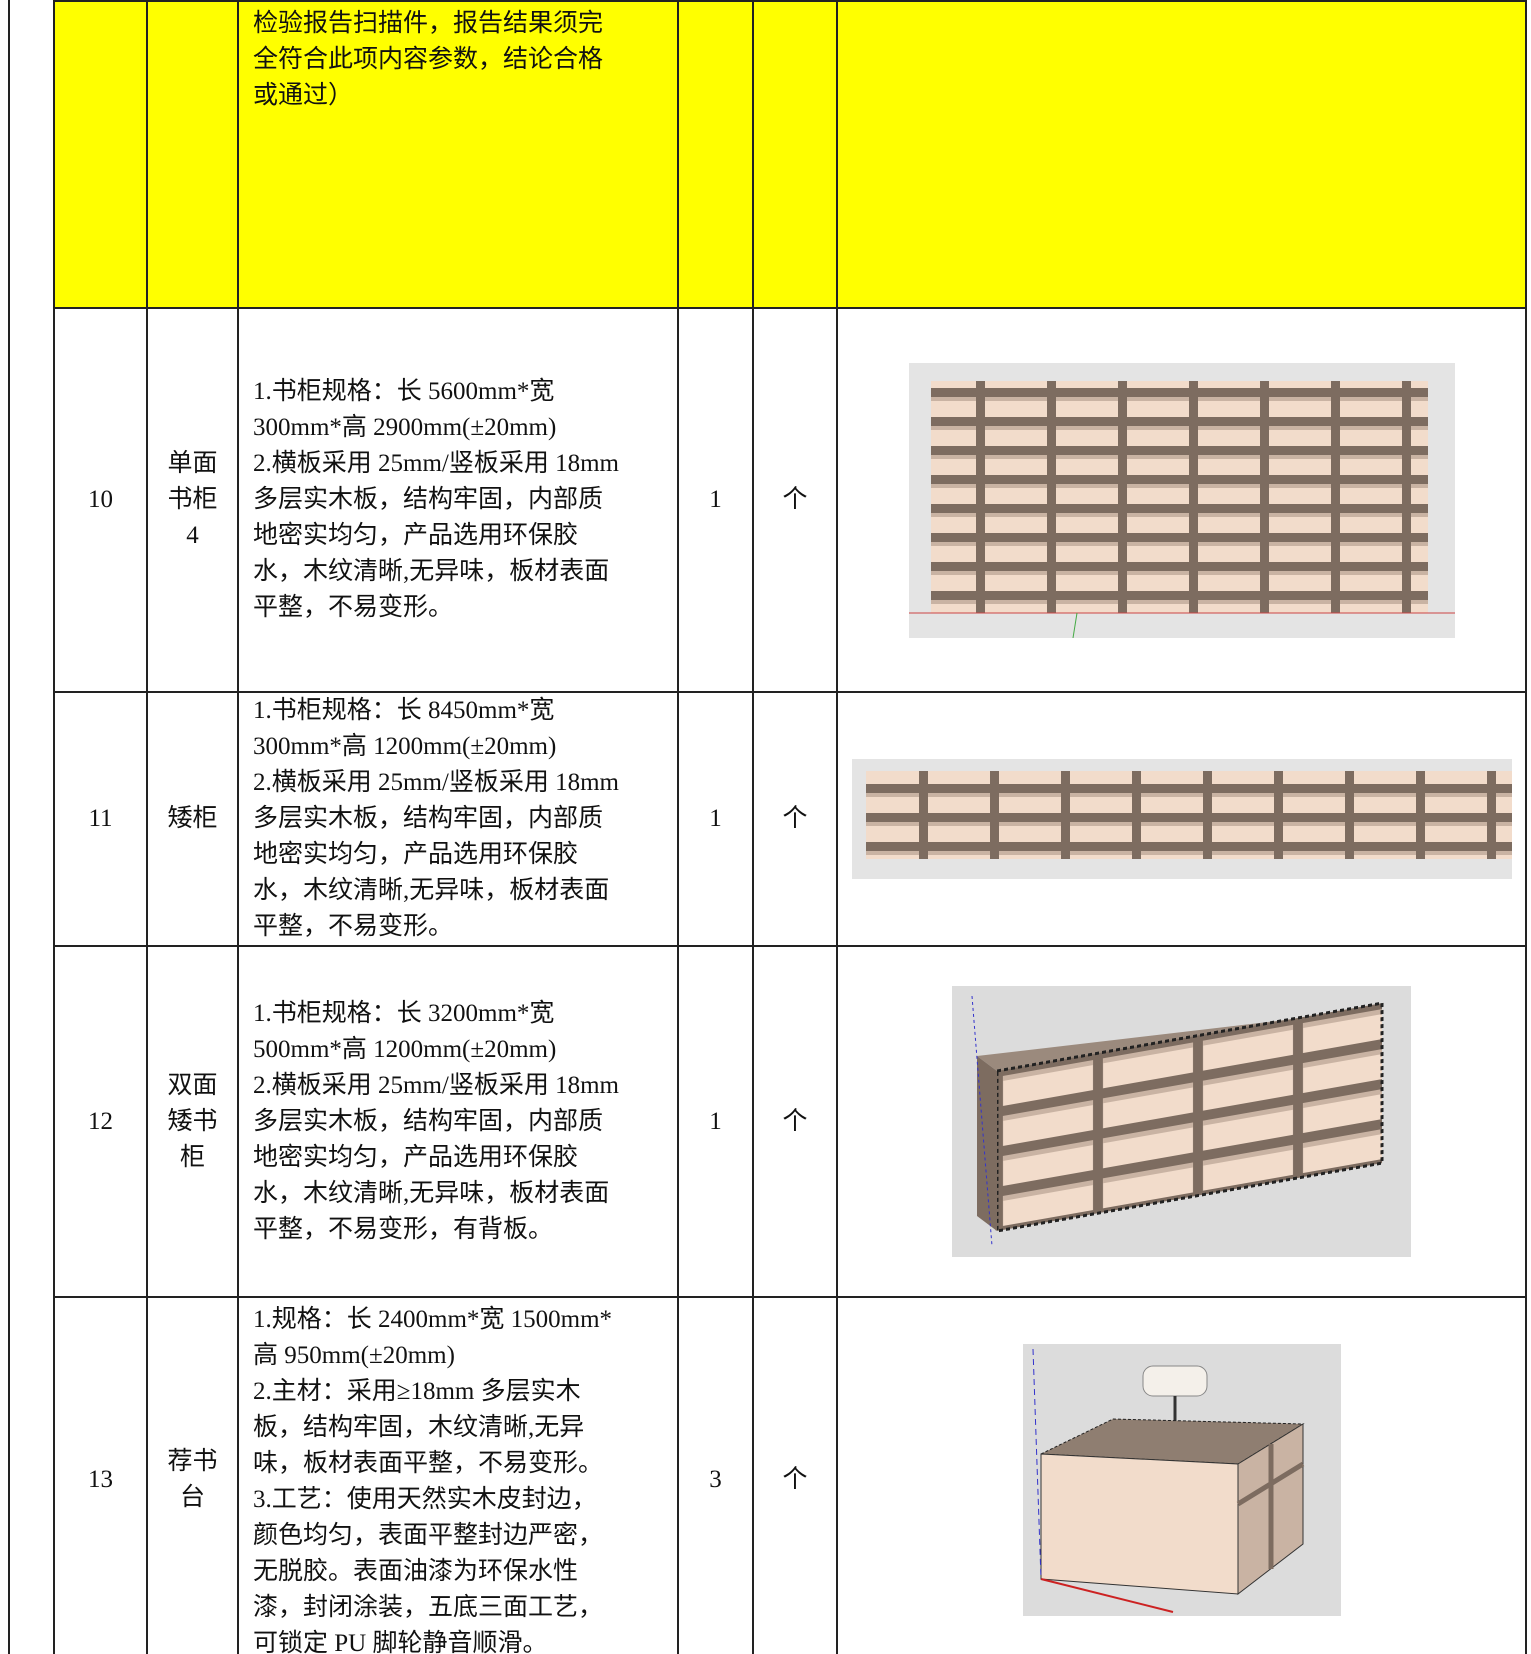 This screenshot has width=1531, height=1654. Describe the element at coordinates (428, 59) in the screenshot. I see `spec-line: 全符合此项内容参数，结论合格` at that location.